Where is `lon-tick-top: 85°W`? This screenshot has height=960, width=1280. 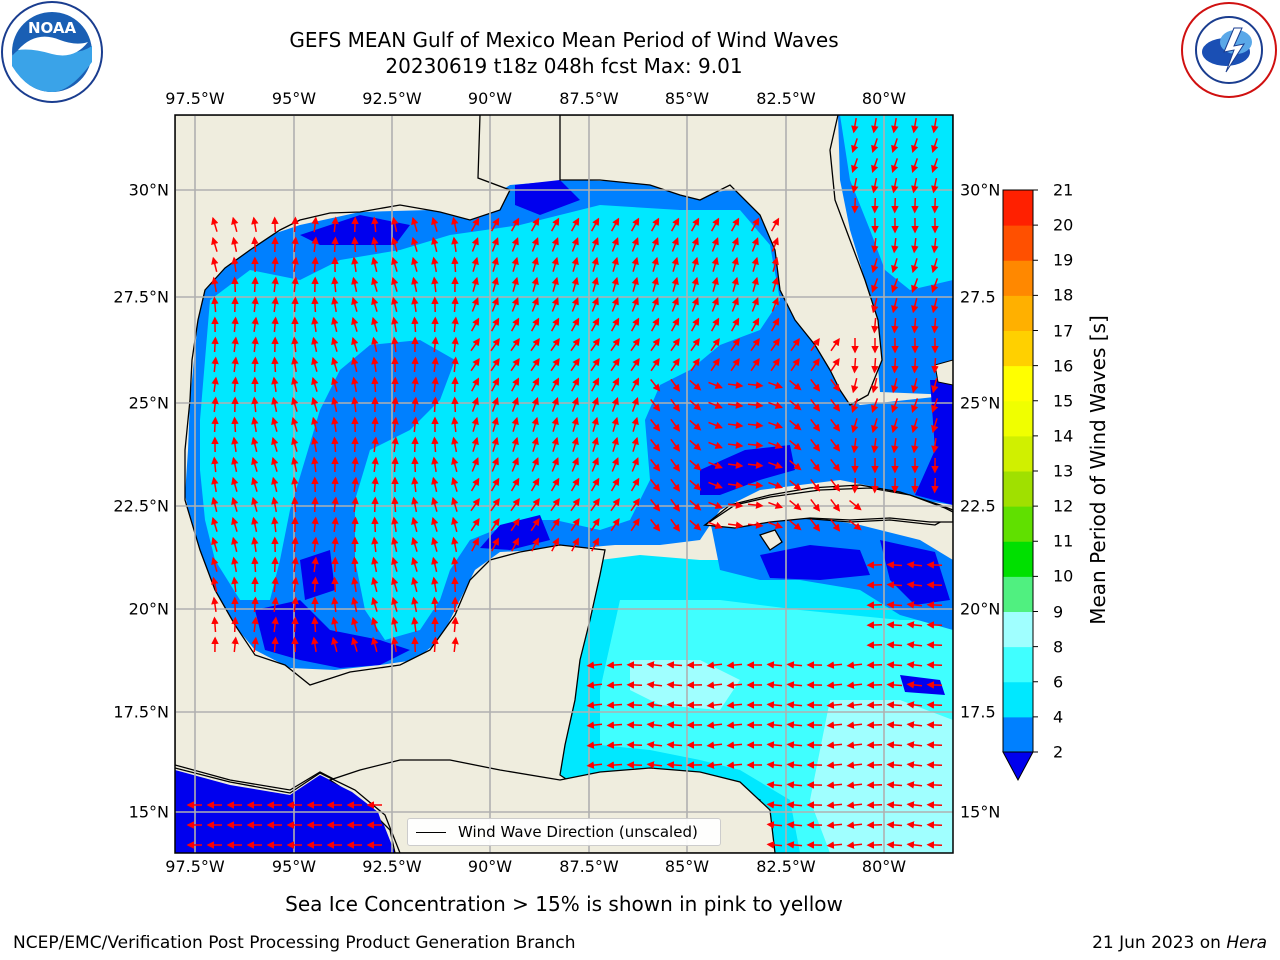 lon-tick-top: 85°W is located at coordinates (687, 98).